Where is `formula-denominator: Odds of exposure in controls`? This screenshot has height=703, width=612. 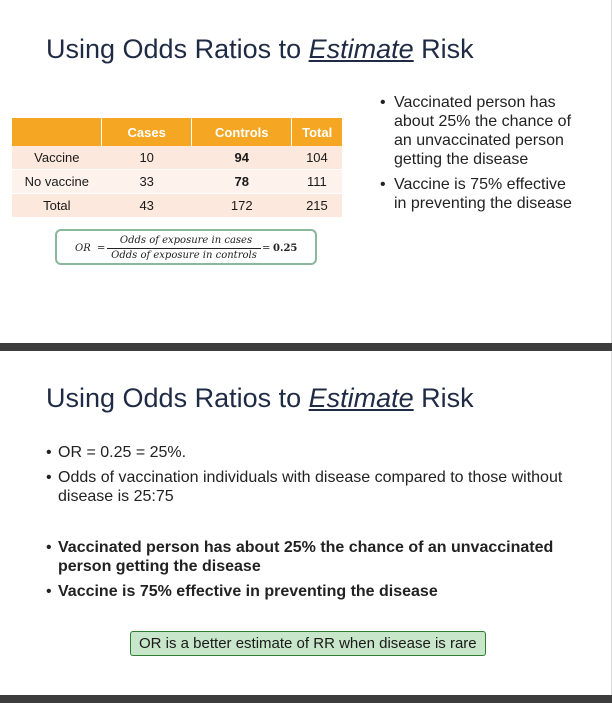 formula-denominator: Odds of exposure in controls is located at coordinates (184, 255).